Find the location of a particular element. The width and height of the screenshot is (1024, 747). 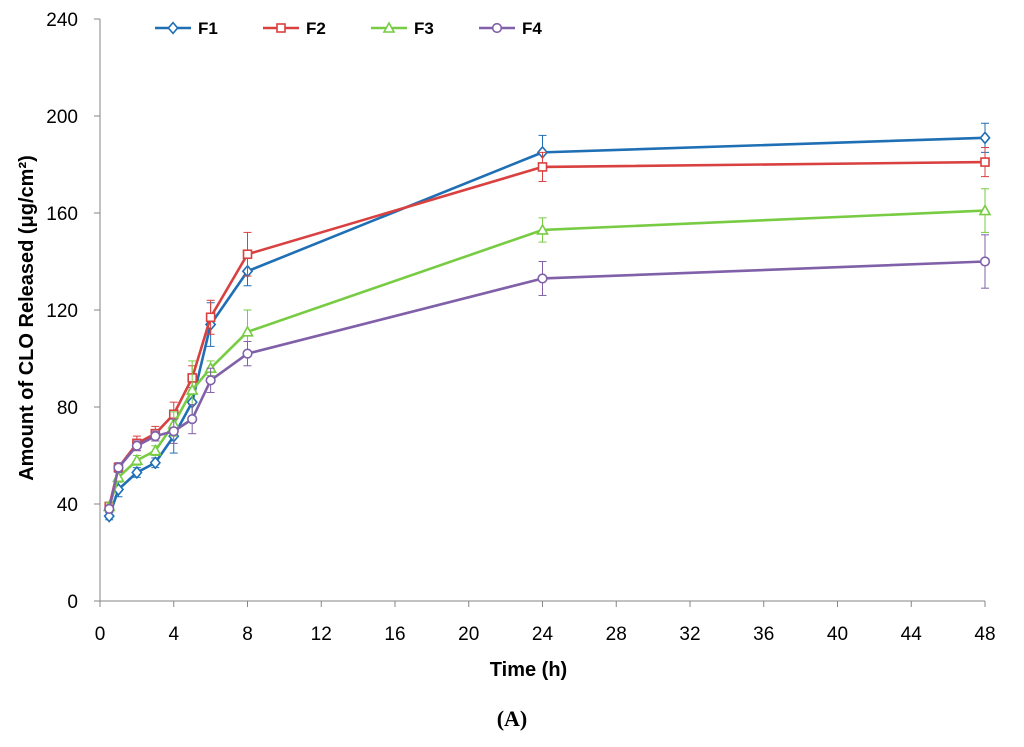

y-tick-label: 240 is located at coordinates (62, 20).